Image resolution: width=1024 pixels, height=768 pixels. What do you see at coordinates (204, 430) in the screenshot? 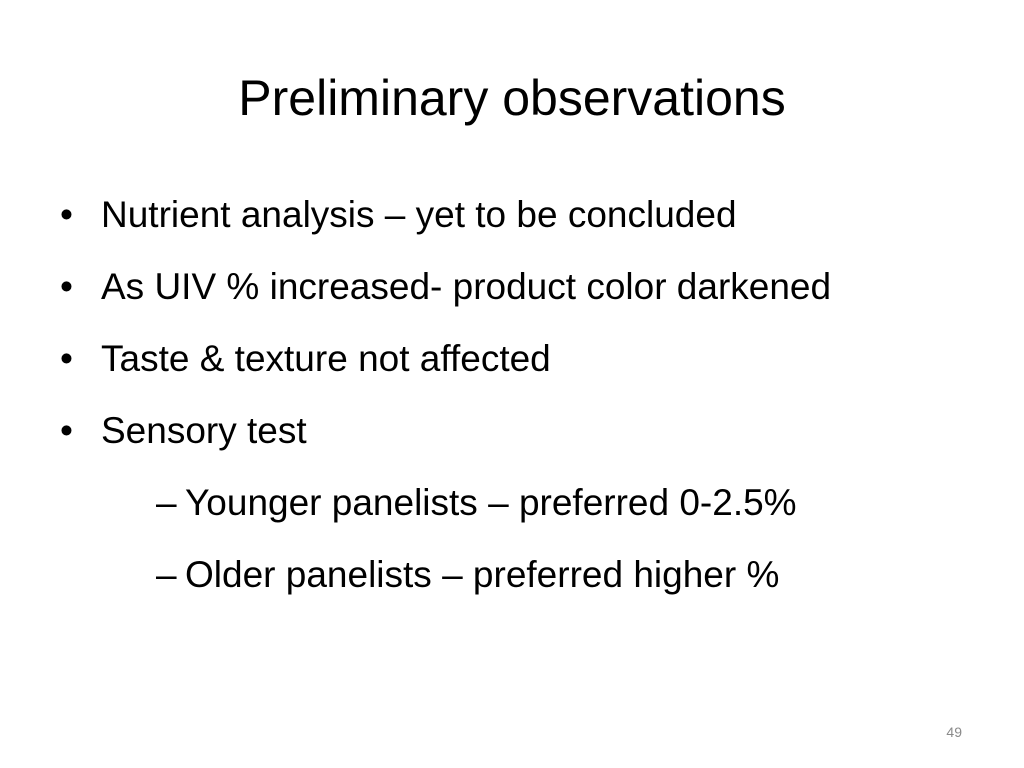
I see `bullet-text: Sensory test` at bounding box center [204, 430].